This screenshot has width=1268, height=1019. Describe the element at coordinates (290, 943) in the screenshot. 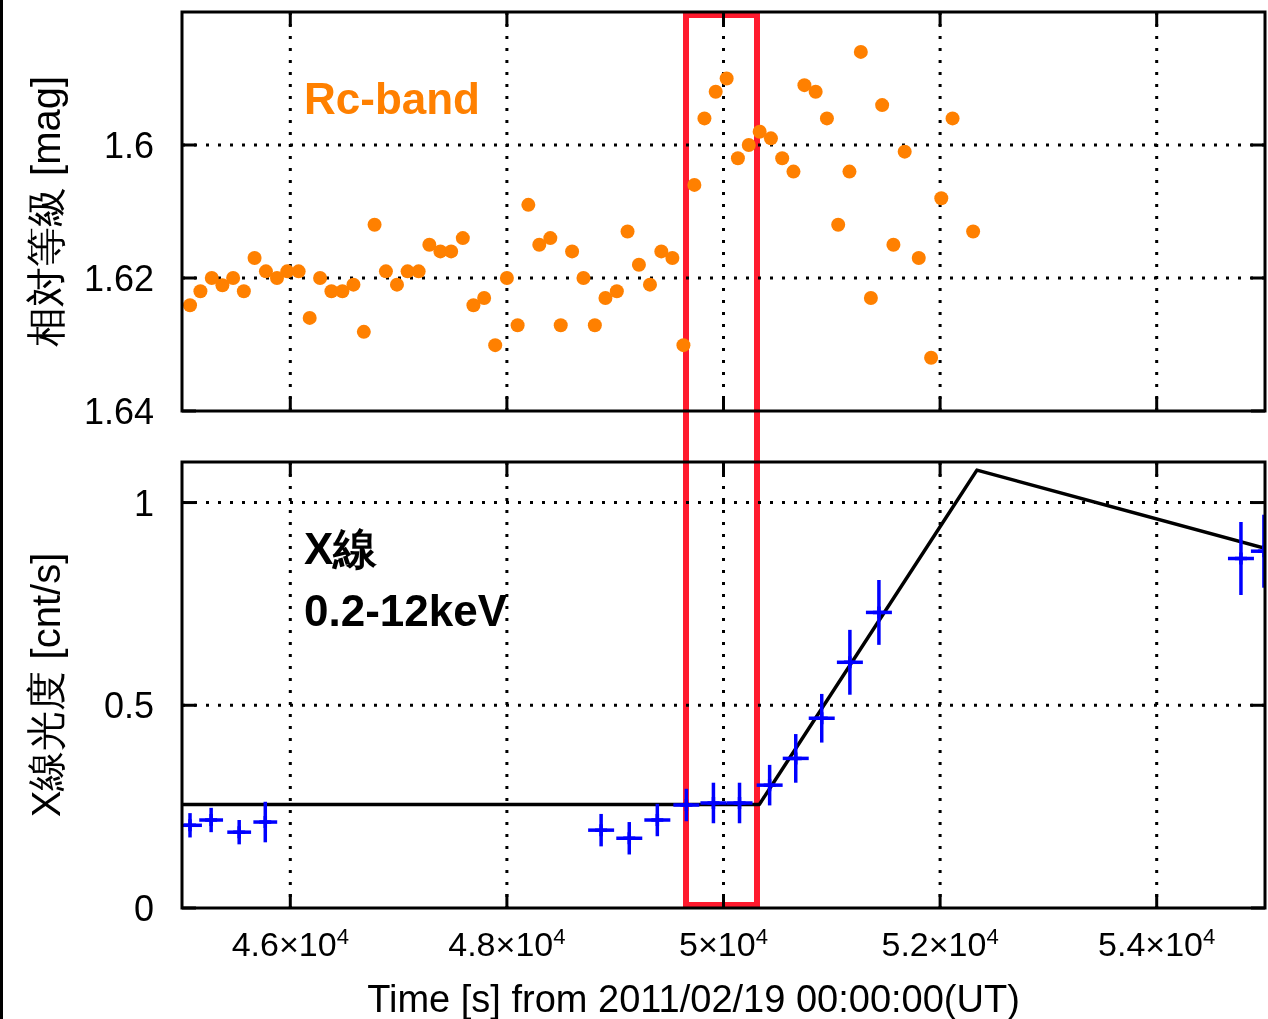

I see `x-tick-label: 4.6×10$^{4}$` at that location.